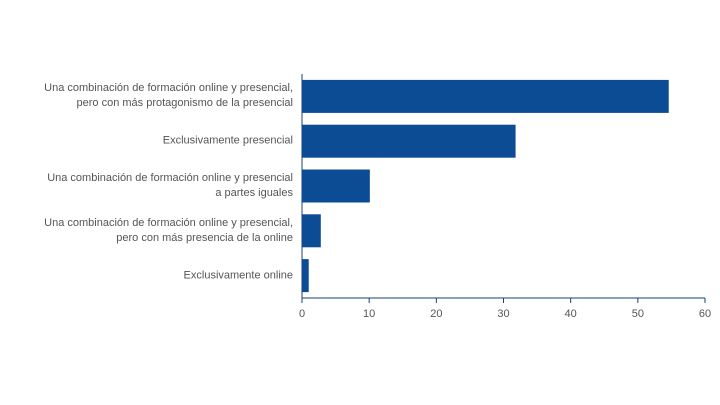 Image resolution: width=720 pixels, height=405 pixels. What do you see at coordinates (227, 140) in the screenshot?
I see `category-label: Exclusivamente presencial` at bounding box center [227, 140].